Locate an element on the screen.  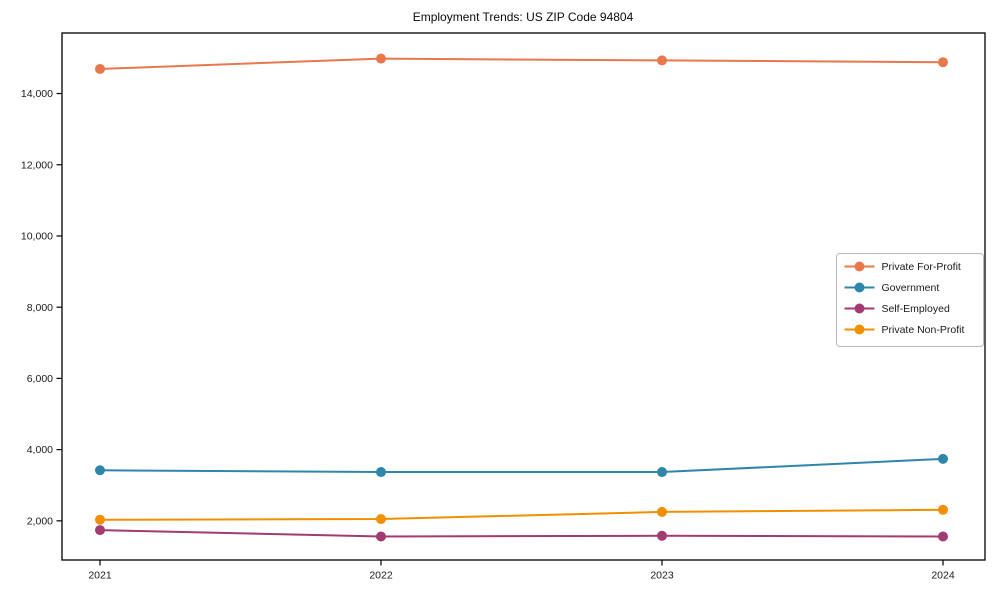
legend-entry-private-for-profit: Private For-Profit is located at coordinates (902, 267).